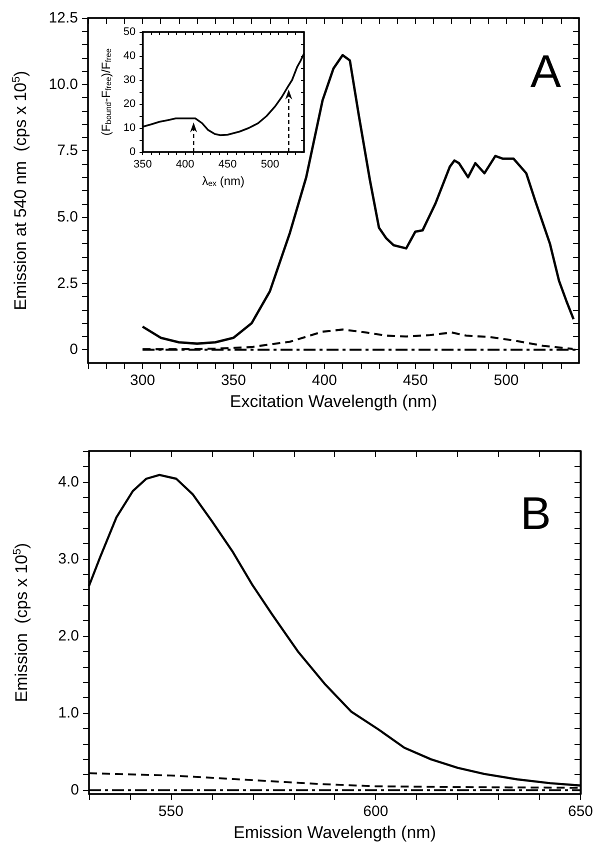 The width and height of the screenshot is (596, 851). Describe the element at coordinates (334, 401) in the screenshot. I see `x-axis-title: Excitation Wavelength (nm)` at that location.